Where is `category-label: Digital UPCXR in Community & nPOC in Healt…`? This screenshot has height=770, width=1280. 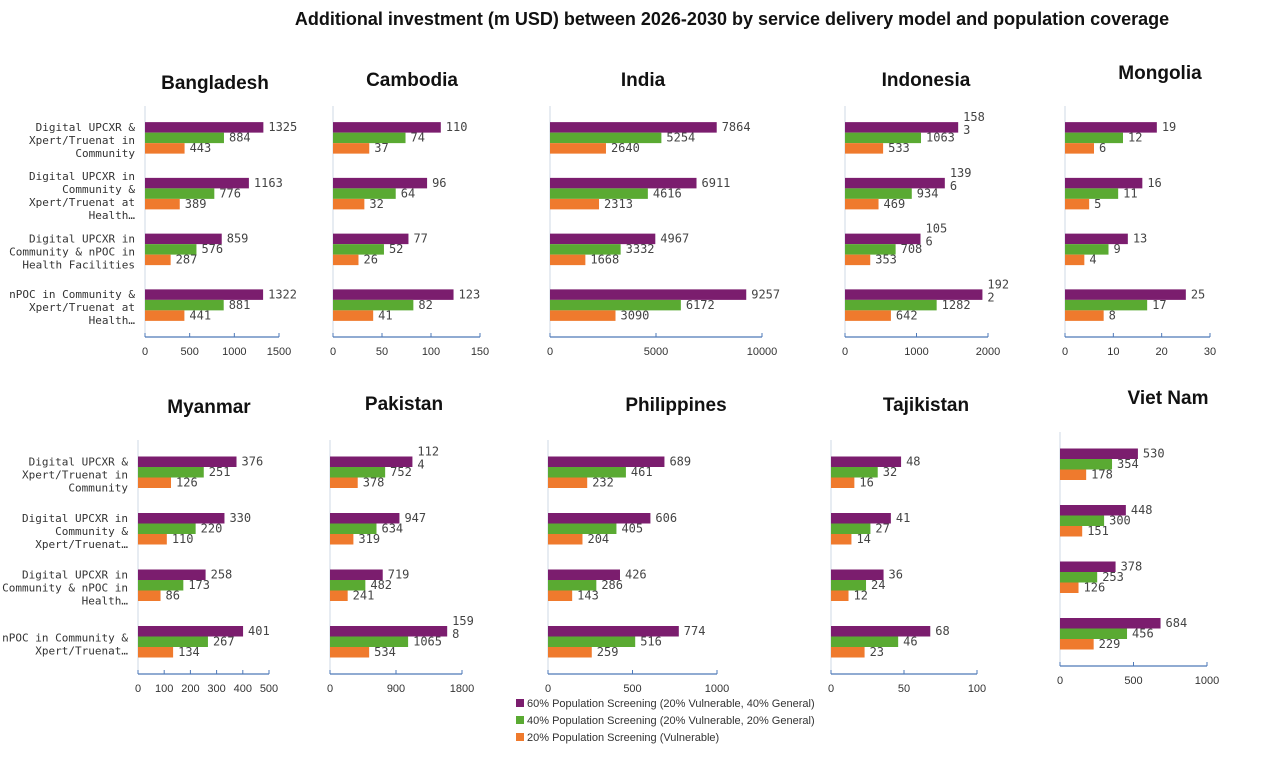
category-label: Digital UPCXR in Community & nPOC in Healt… is located at coordinates (72, 251).